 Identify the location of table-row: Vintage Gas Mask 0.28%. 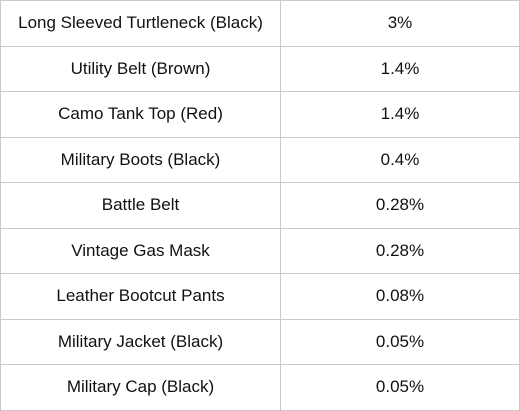
(260, 250).